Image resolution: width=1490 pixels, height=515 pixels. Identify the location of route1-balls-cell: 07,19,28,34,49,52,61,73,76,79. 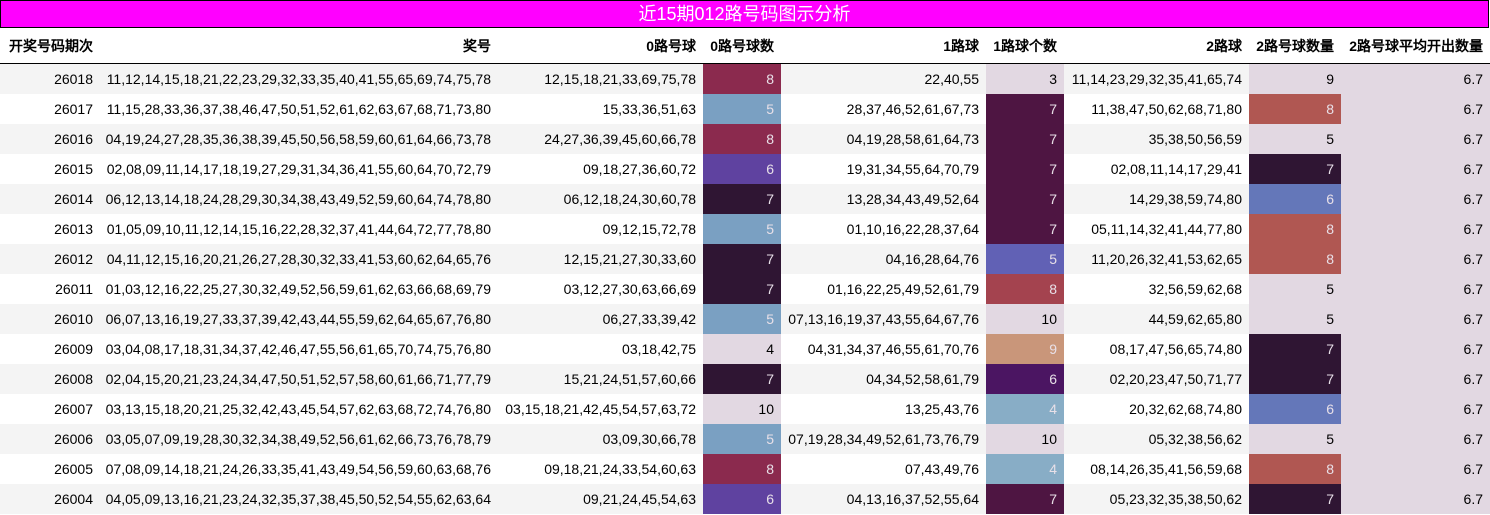
(883, 439).